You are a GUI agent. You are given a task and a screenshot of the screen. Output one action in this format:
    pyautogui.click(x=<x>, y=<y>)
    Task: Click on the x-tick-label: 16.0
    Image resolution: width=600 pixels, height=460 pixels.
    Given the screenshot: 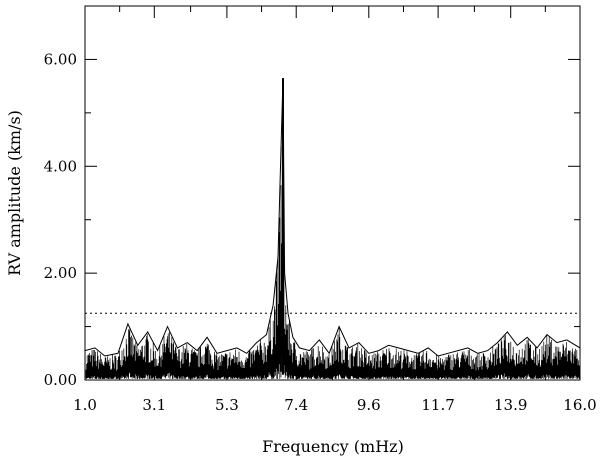 What is the action you would take?
    pyautogui.click(x=579, y=405)
    